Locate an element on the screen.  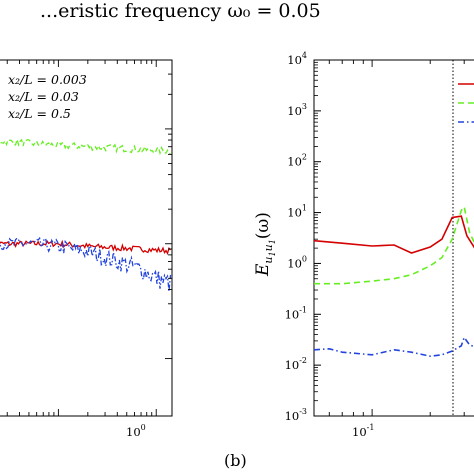
legend-a-entry-1: x₂/L = 0.003 is located at coordinates (47, 79).